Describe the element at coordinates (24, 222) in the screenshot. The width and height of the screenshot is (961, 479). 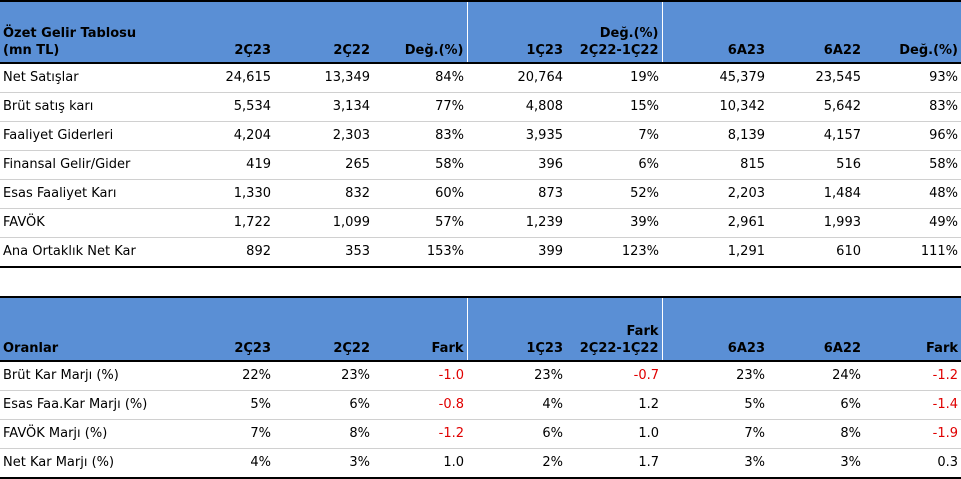
I see `row-label: FAVÖK` at that location.